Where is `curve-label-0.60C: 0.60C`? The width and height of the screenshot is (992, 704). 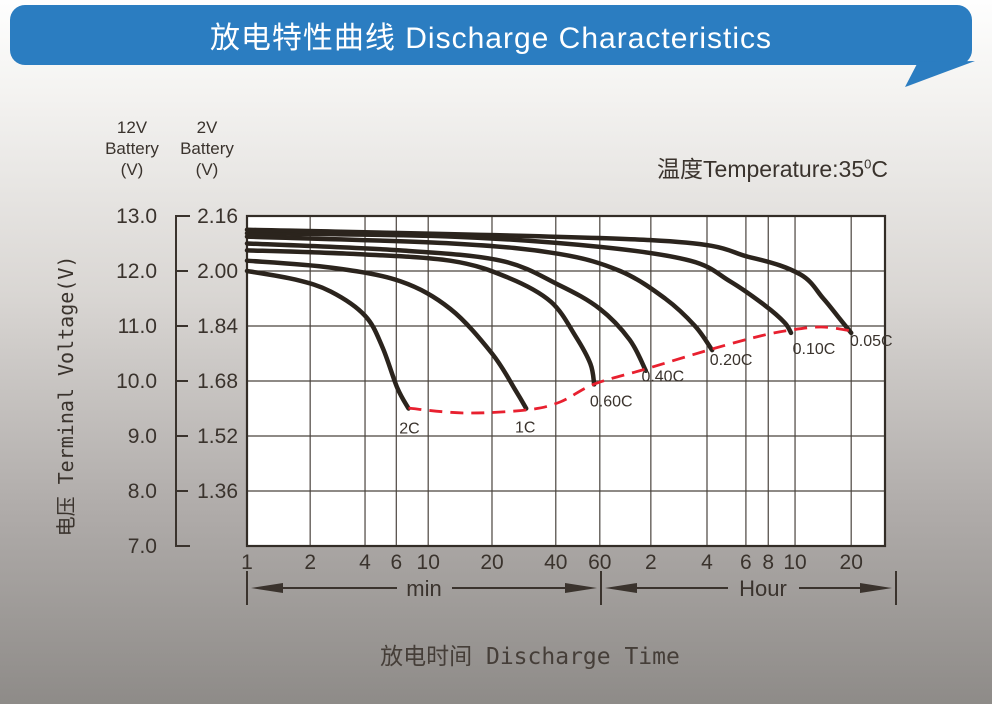
curve-label-0.60C: 0.60C is located at coordinates (611, 401).